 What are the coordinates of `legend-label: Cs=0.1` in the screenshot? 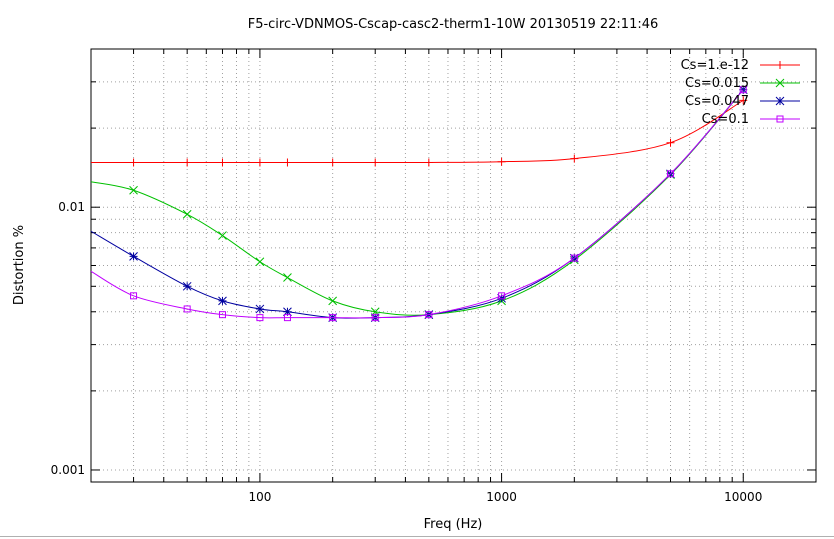 It's located at (725, 119).